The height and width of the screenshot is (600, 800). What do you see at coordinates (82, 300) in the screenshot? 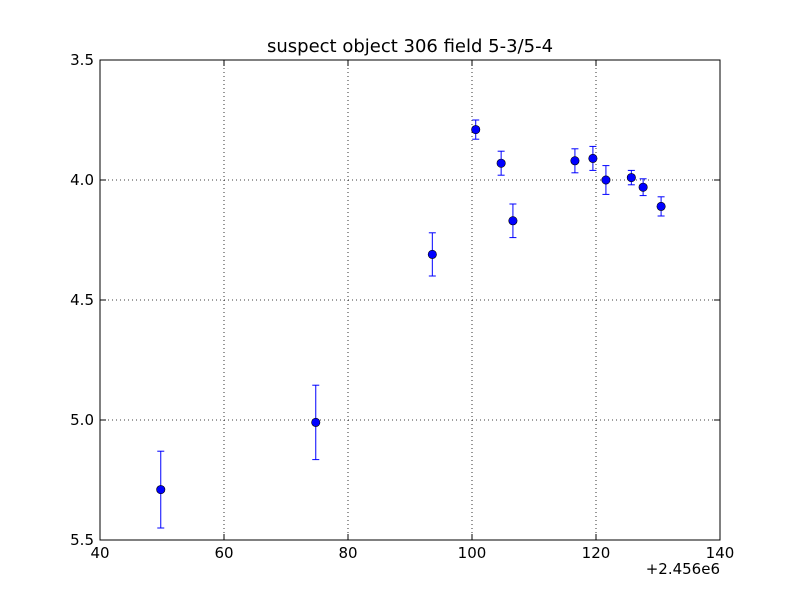
I see `y-tick-label: 4.5` at bounding box center [82, 300].